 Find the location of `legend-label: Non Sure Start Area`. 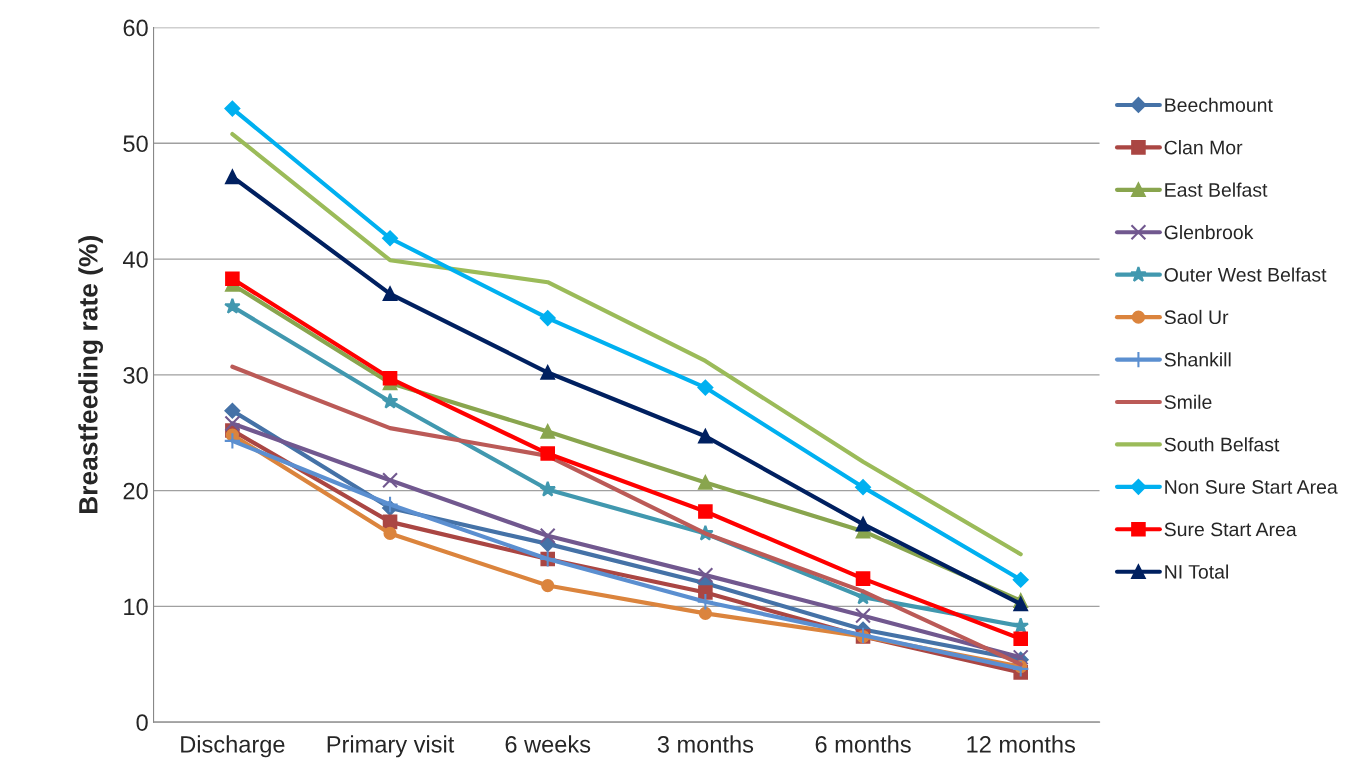

legend-label: Non Sure Start Area is located at coordinates (1251, 487).